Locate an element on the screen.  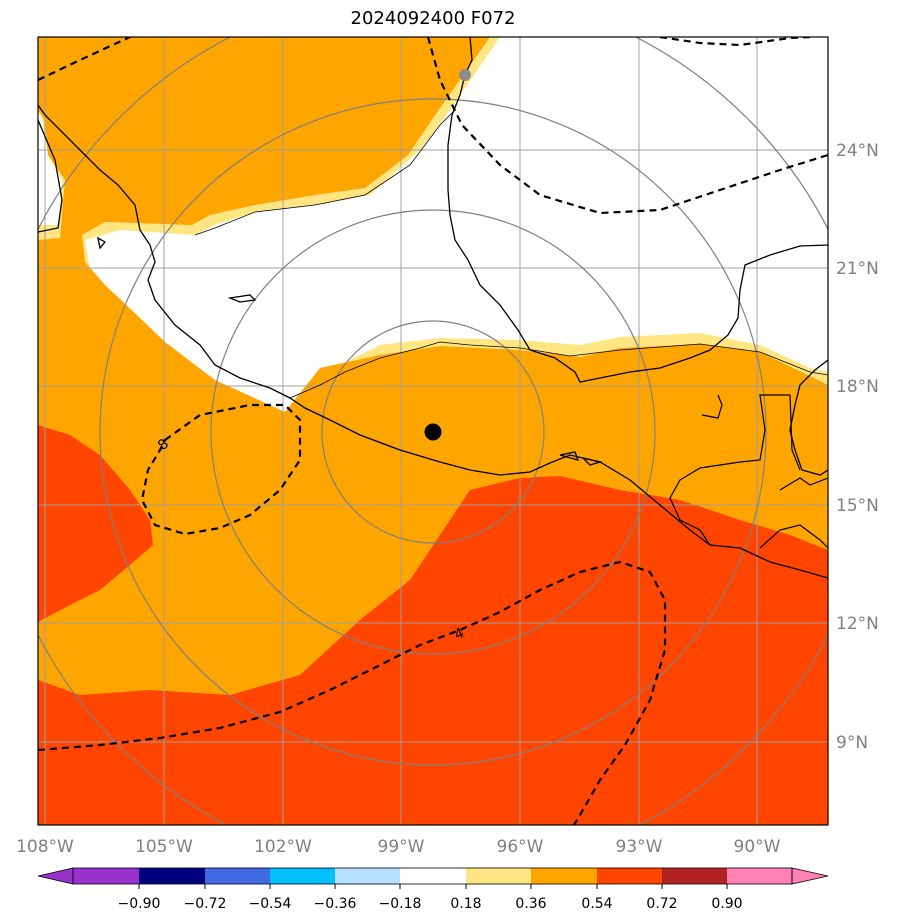
lat-label: 18°N is located at coordinates (857, 387).